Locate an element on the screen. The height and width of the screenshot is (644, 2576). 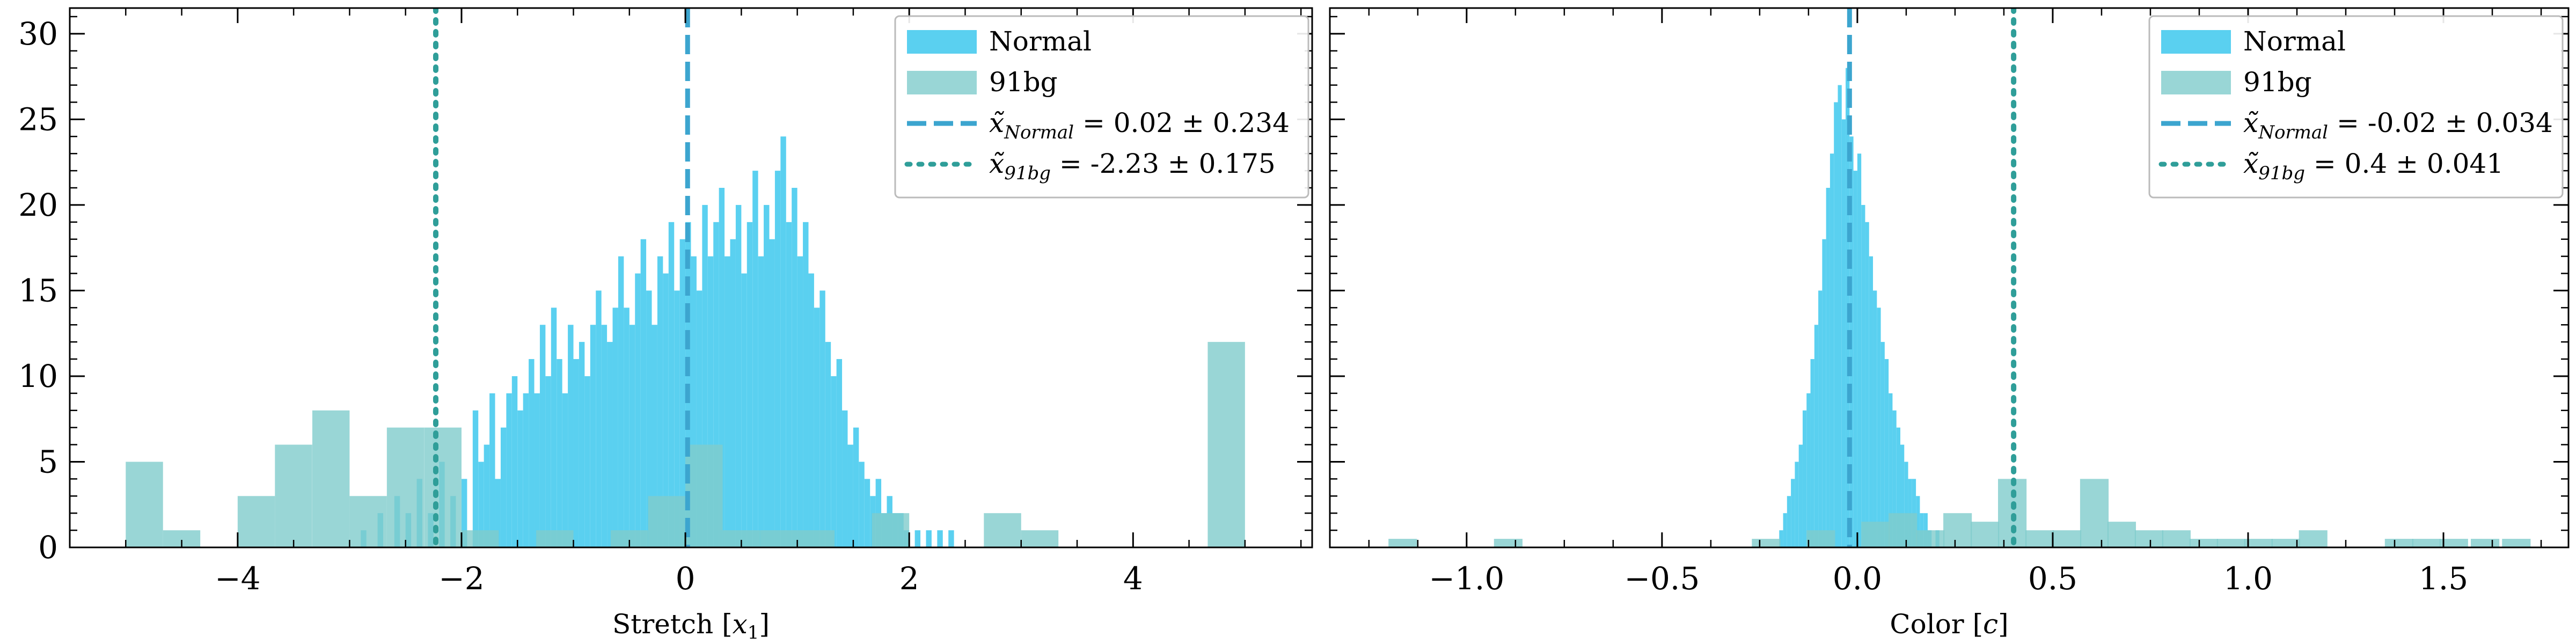
series-normal is located at coordinates (657, 341).